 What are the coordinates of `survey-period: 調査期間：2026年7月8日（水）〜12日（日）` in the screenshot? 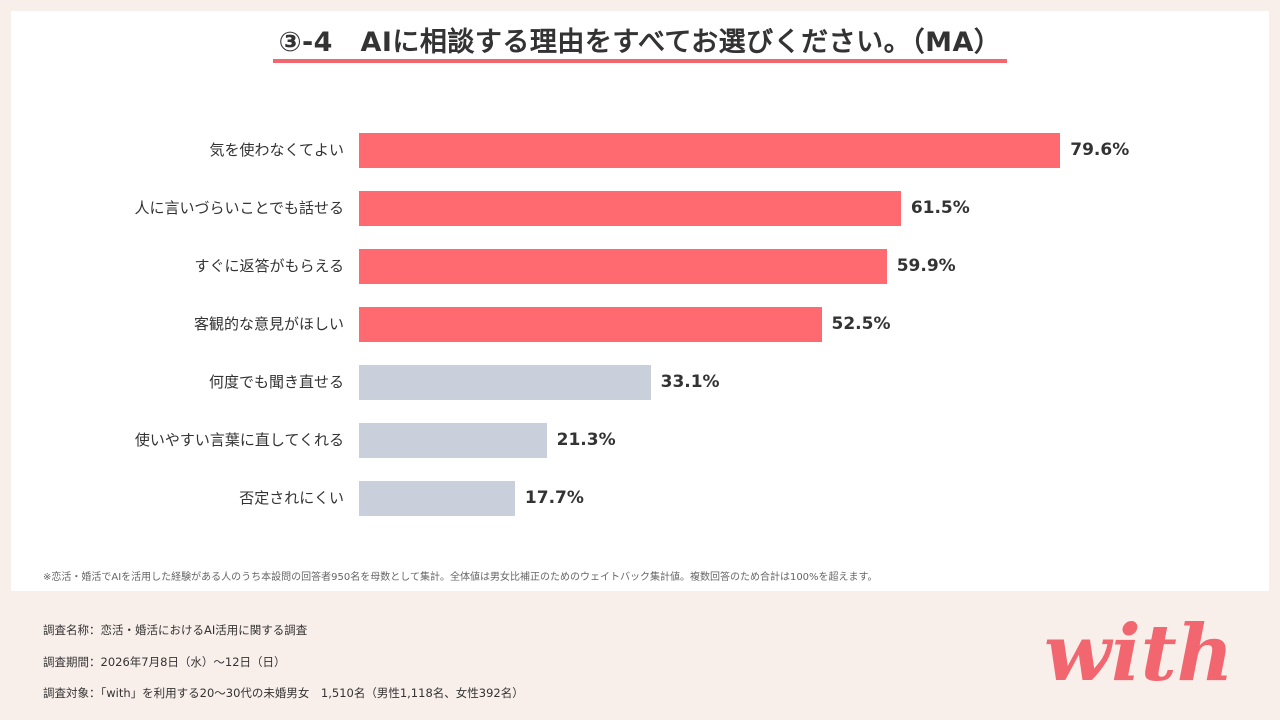 It's located at (164, 662).